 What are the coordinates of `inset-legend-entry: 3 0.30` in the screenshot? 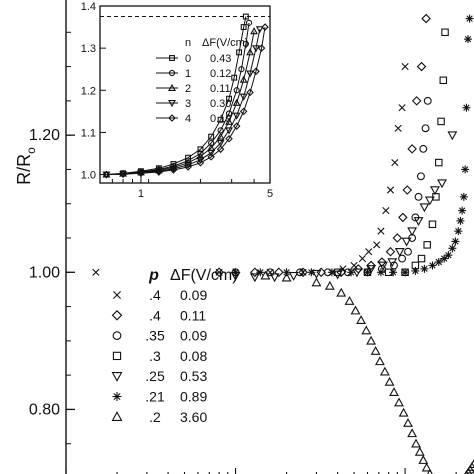 It's located at (193, 104).